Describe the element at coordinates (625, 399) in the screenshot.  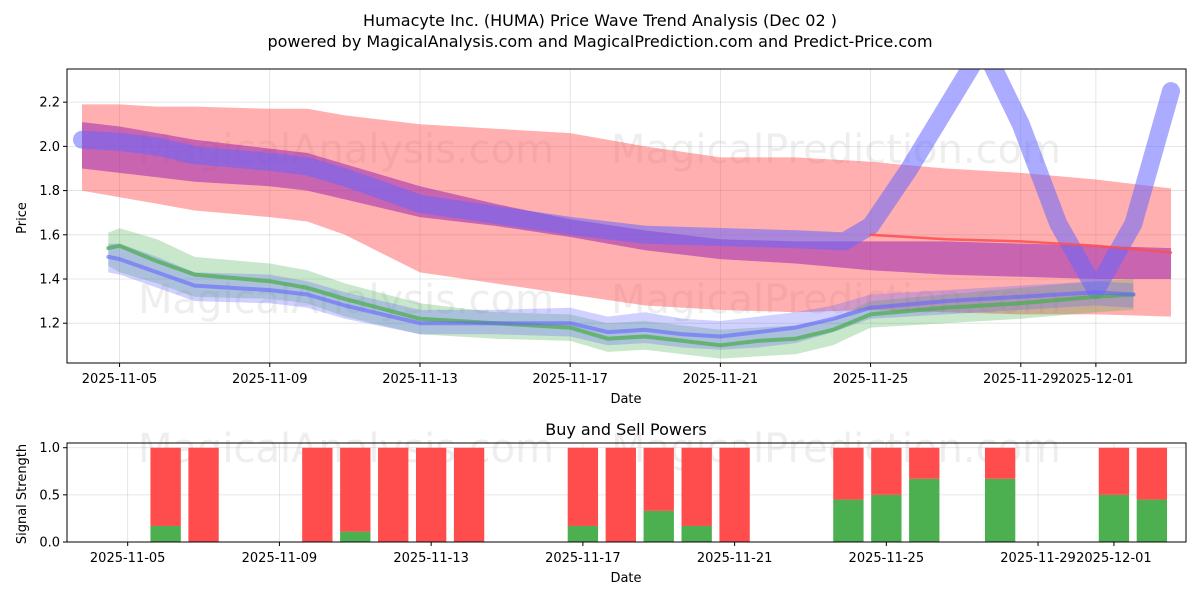
I see `price-xlabel: Date` at that location.